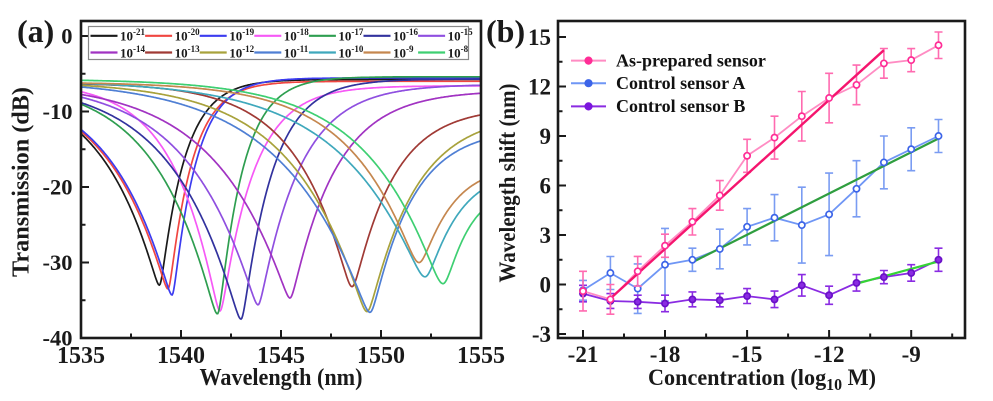 The width and height of the screenshot is (993, 401). I want to click on svg-text: Control sensor A, so click(680, 83).